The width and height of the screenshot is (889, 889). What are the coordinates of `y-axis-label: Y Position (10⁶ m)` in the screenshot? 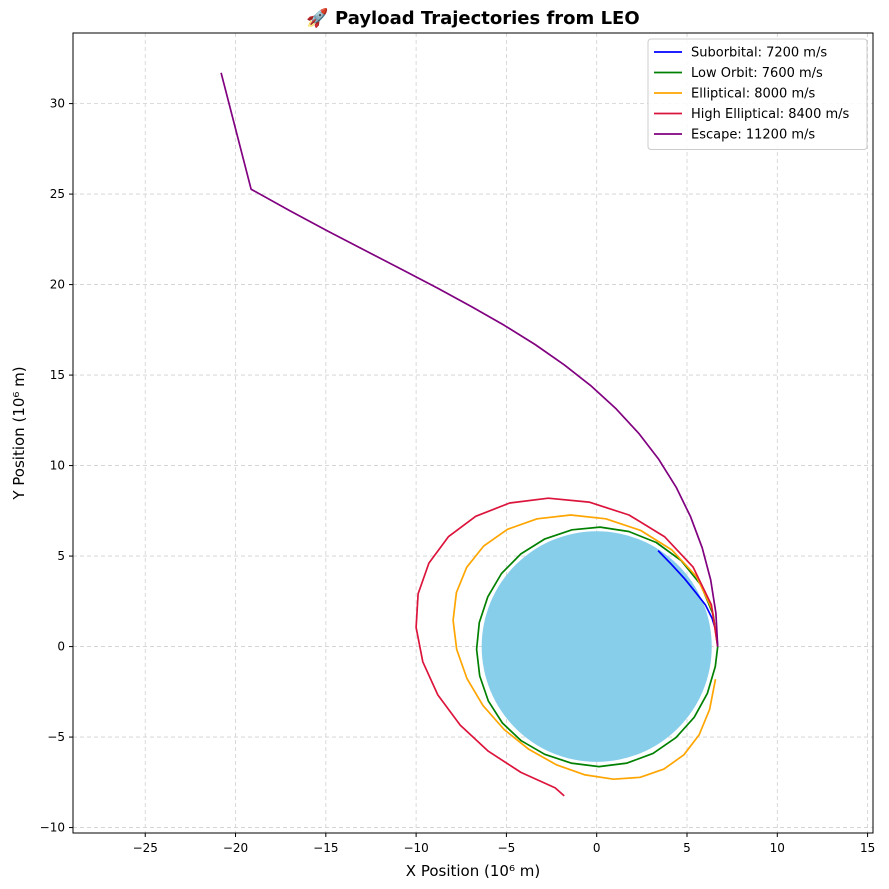 It's located at (19, 433).